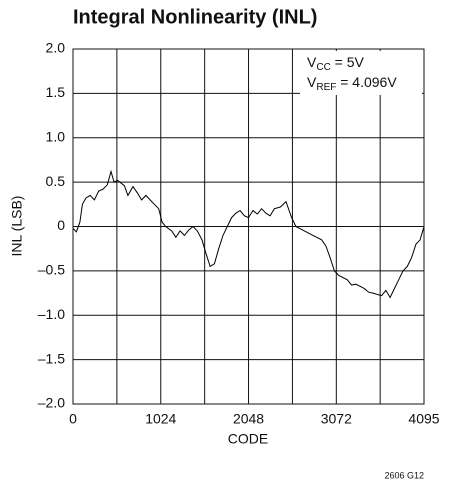  Describe the element at coordinates (73, 419) in the screenshot. I see `x-tick-label: 0` at that location.